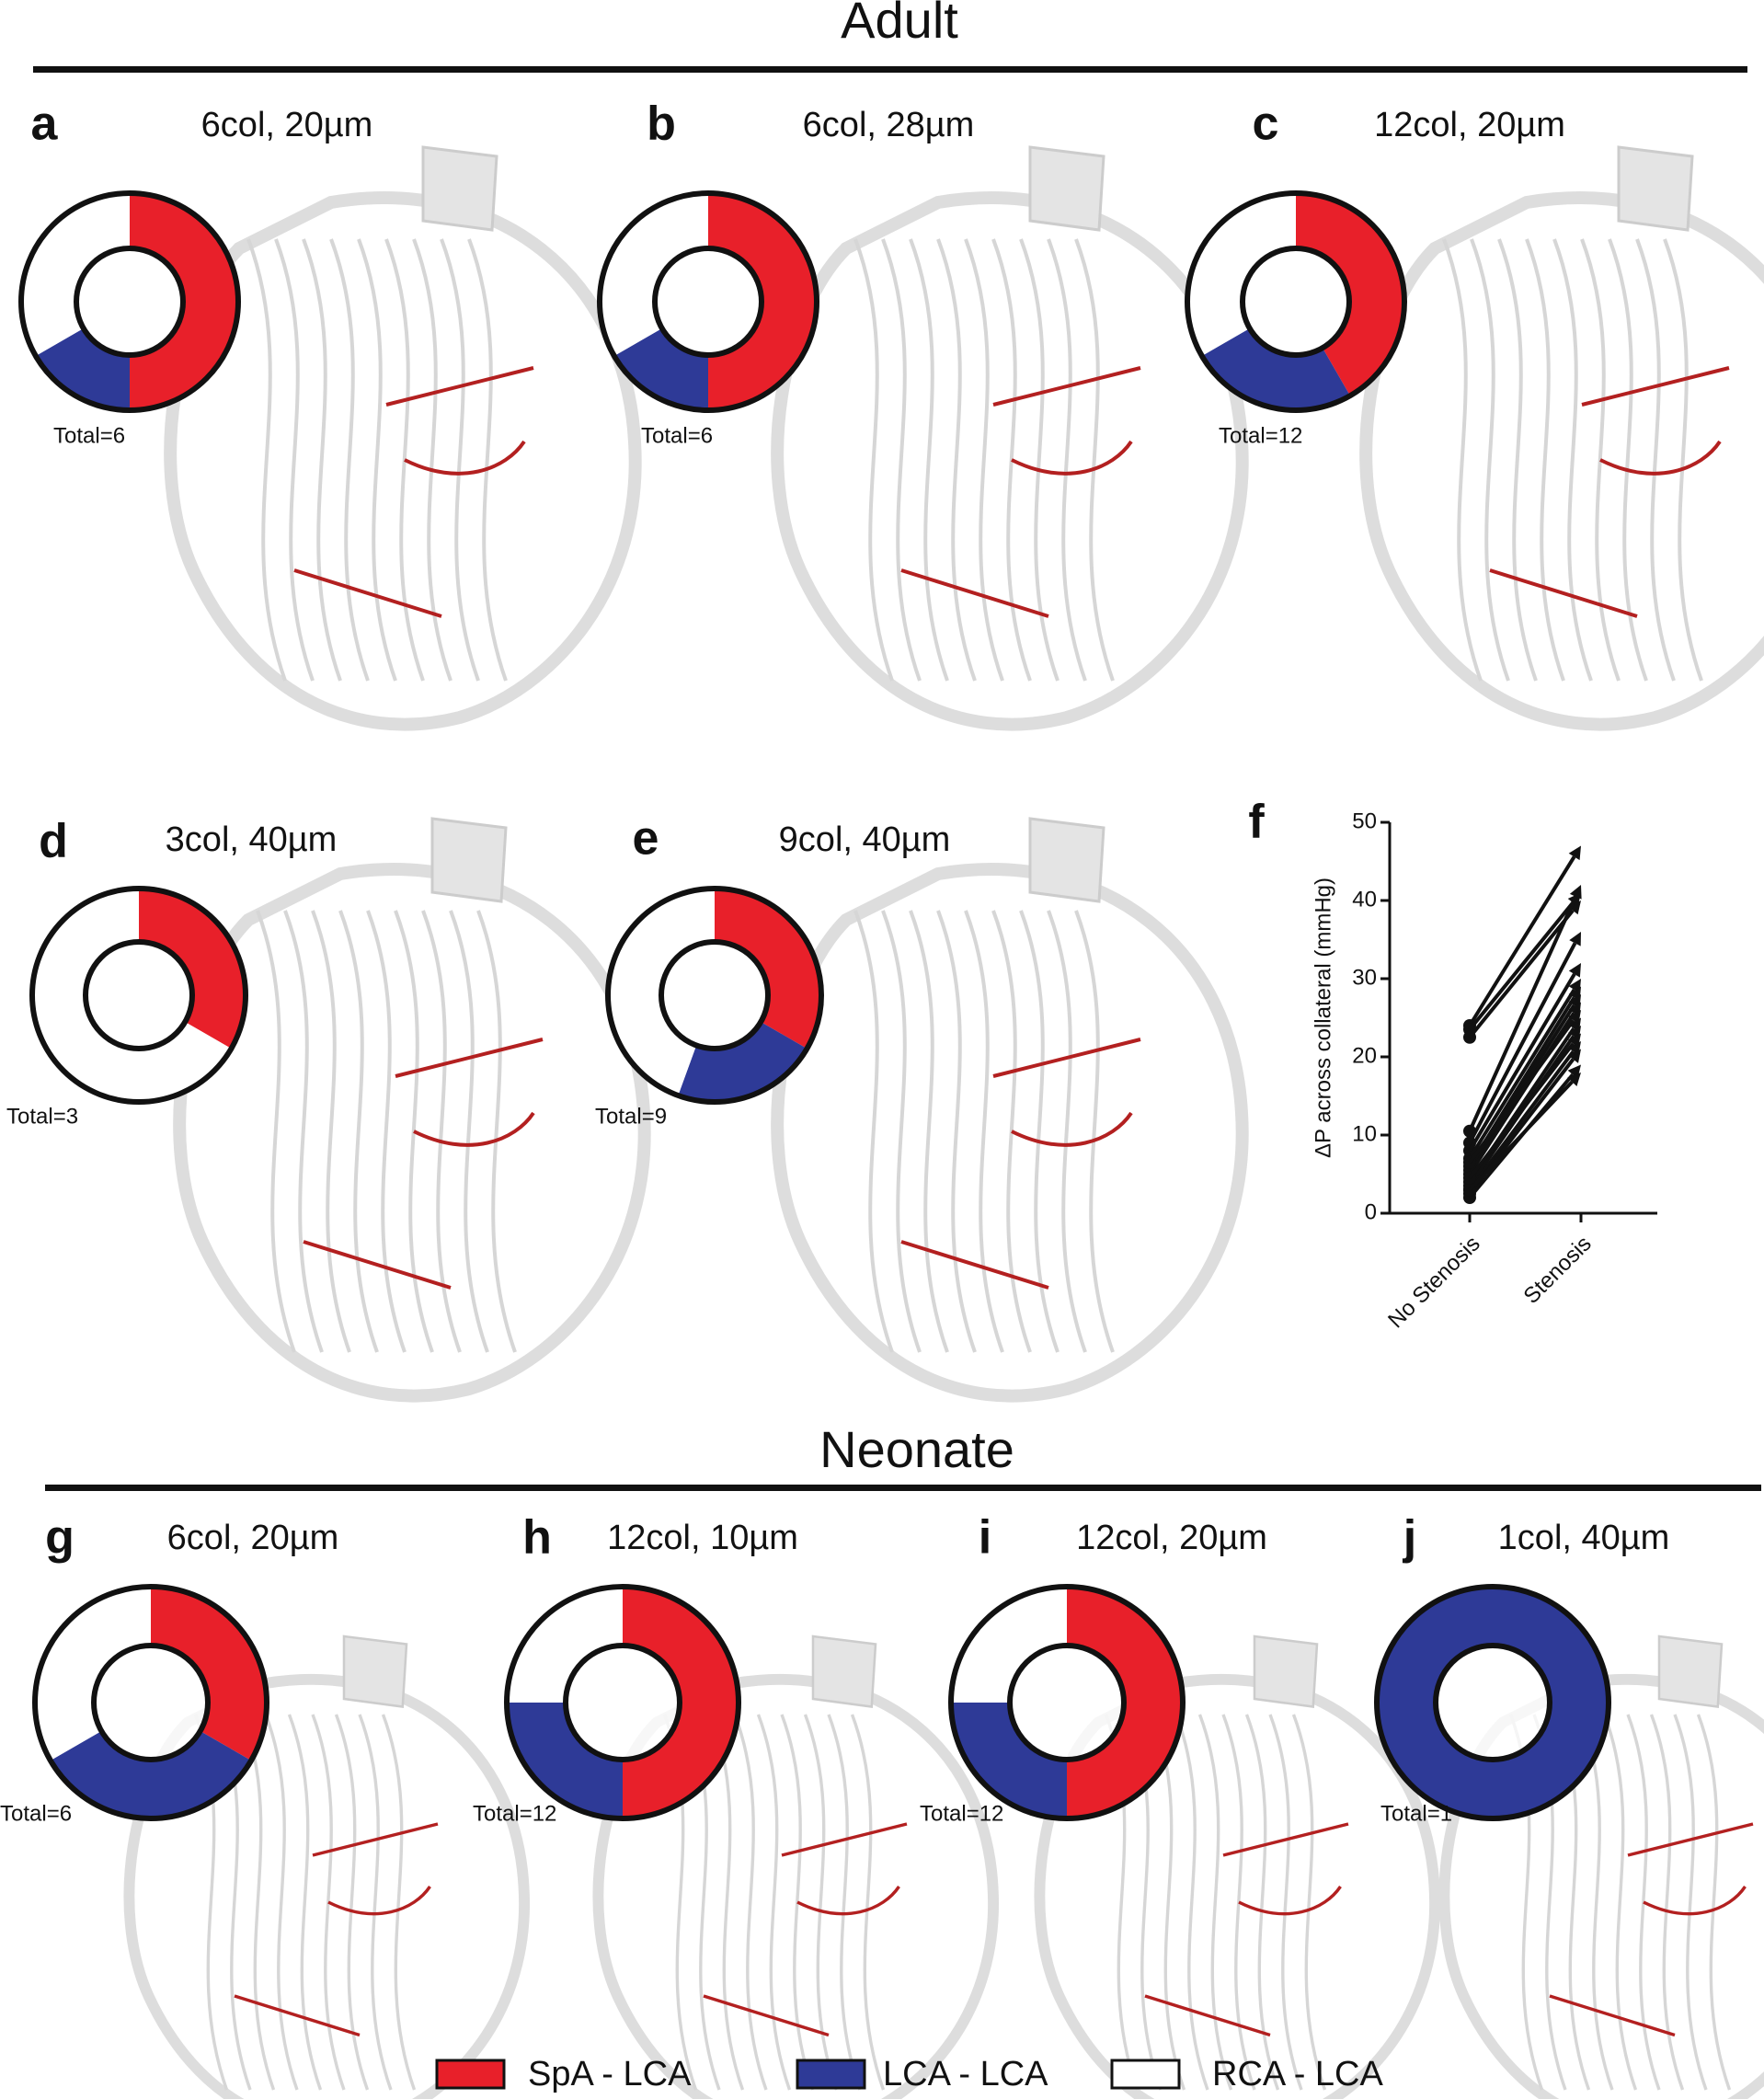 The width and height of the screenshot is (1764, 2099). What do you see at coordinates (1364, 1056) in the screenshot?
I see `y-tick-label: 20` at bounding box center [1364, 1056].